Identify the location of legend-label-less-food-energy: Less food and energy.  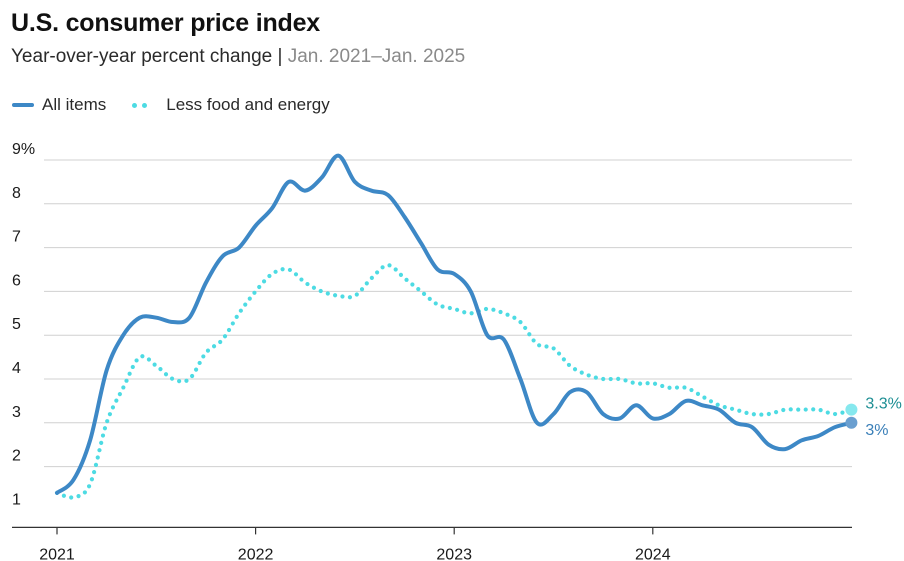
(248, 104).